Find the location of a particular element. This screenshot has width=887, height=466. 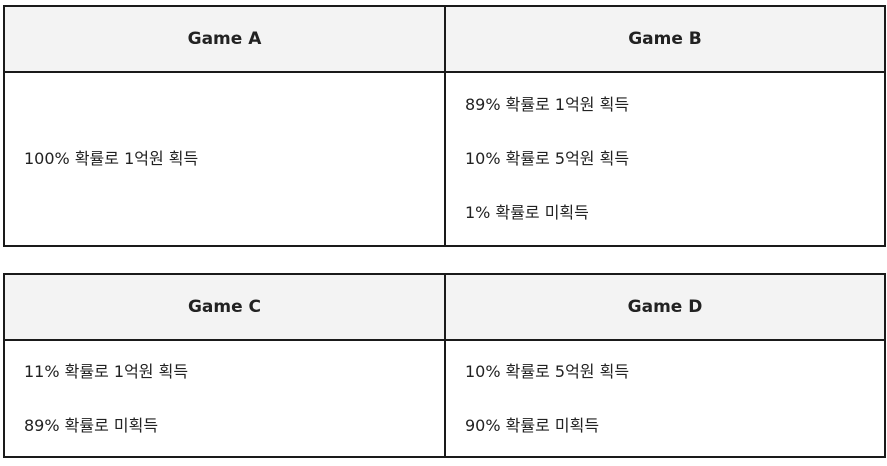

outcome-line: 11% 확률로 1억원 획득 is located at coordinates (106, 371).